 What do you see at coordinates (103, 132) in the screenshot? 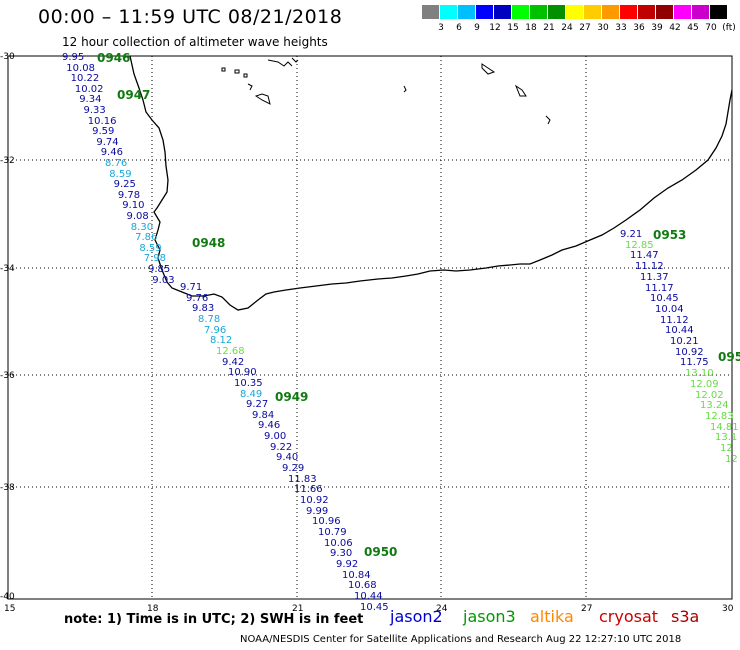
I see `wave-height-value: 9.59` at bounding box center [103, 132].